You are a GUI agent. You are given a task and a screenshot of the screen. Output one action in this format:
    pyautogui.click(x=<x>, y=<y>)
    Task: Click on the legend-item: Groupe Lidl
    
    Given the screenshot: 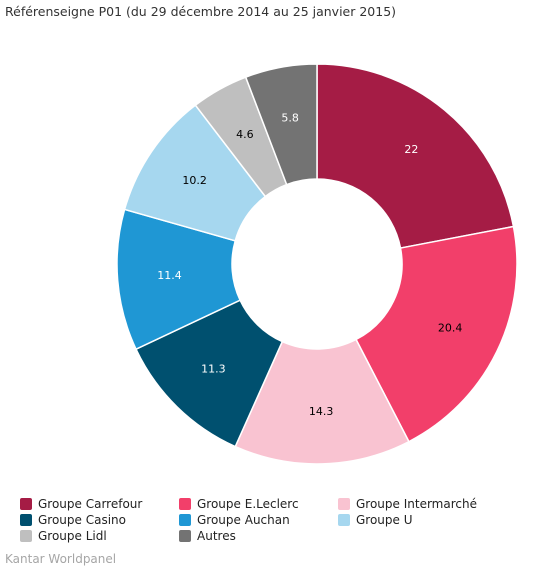 What is the action you would take?
    pyautogui.click(x=99, y=535)
    